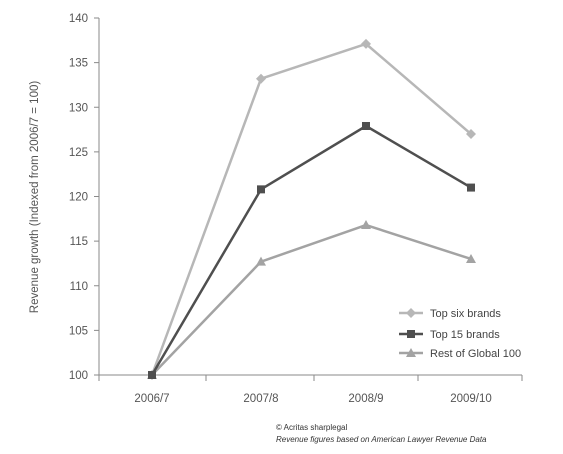 The image size is (563, 454). I want to click on legend-item-top-six-brands: Top six brands, so click(450, 314).